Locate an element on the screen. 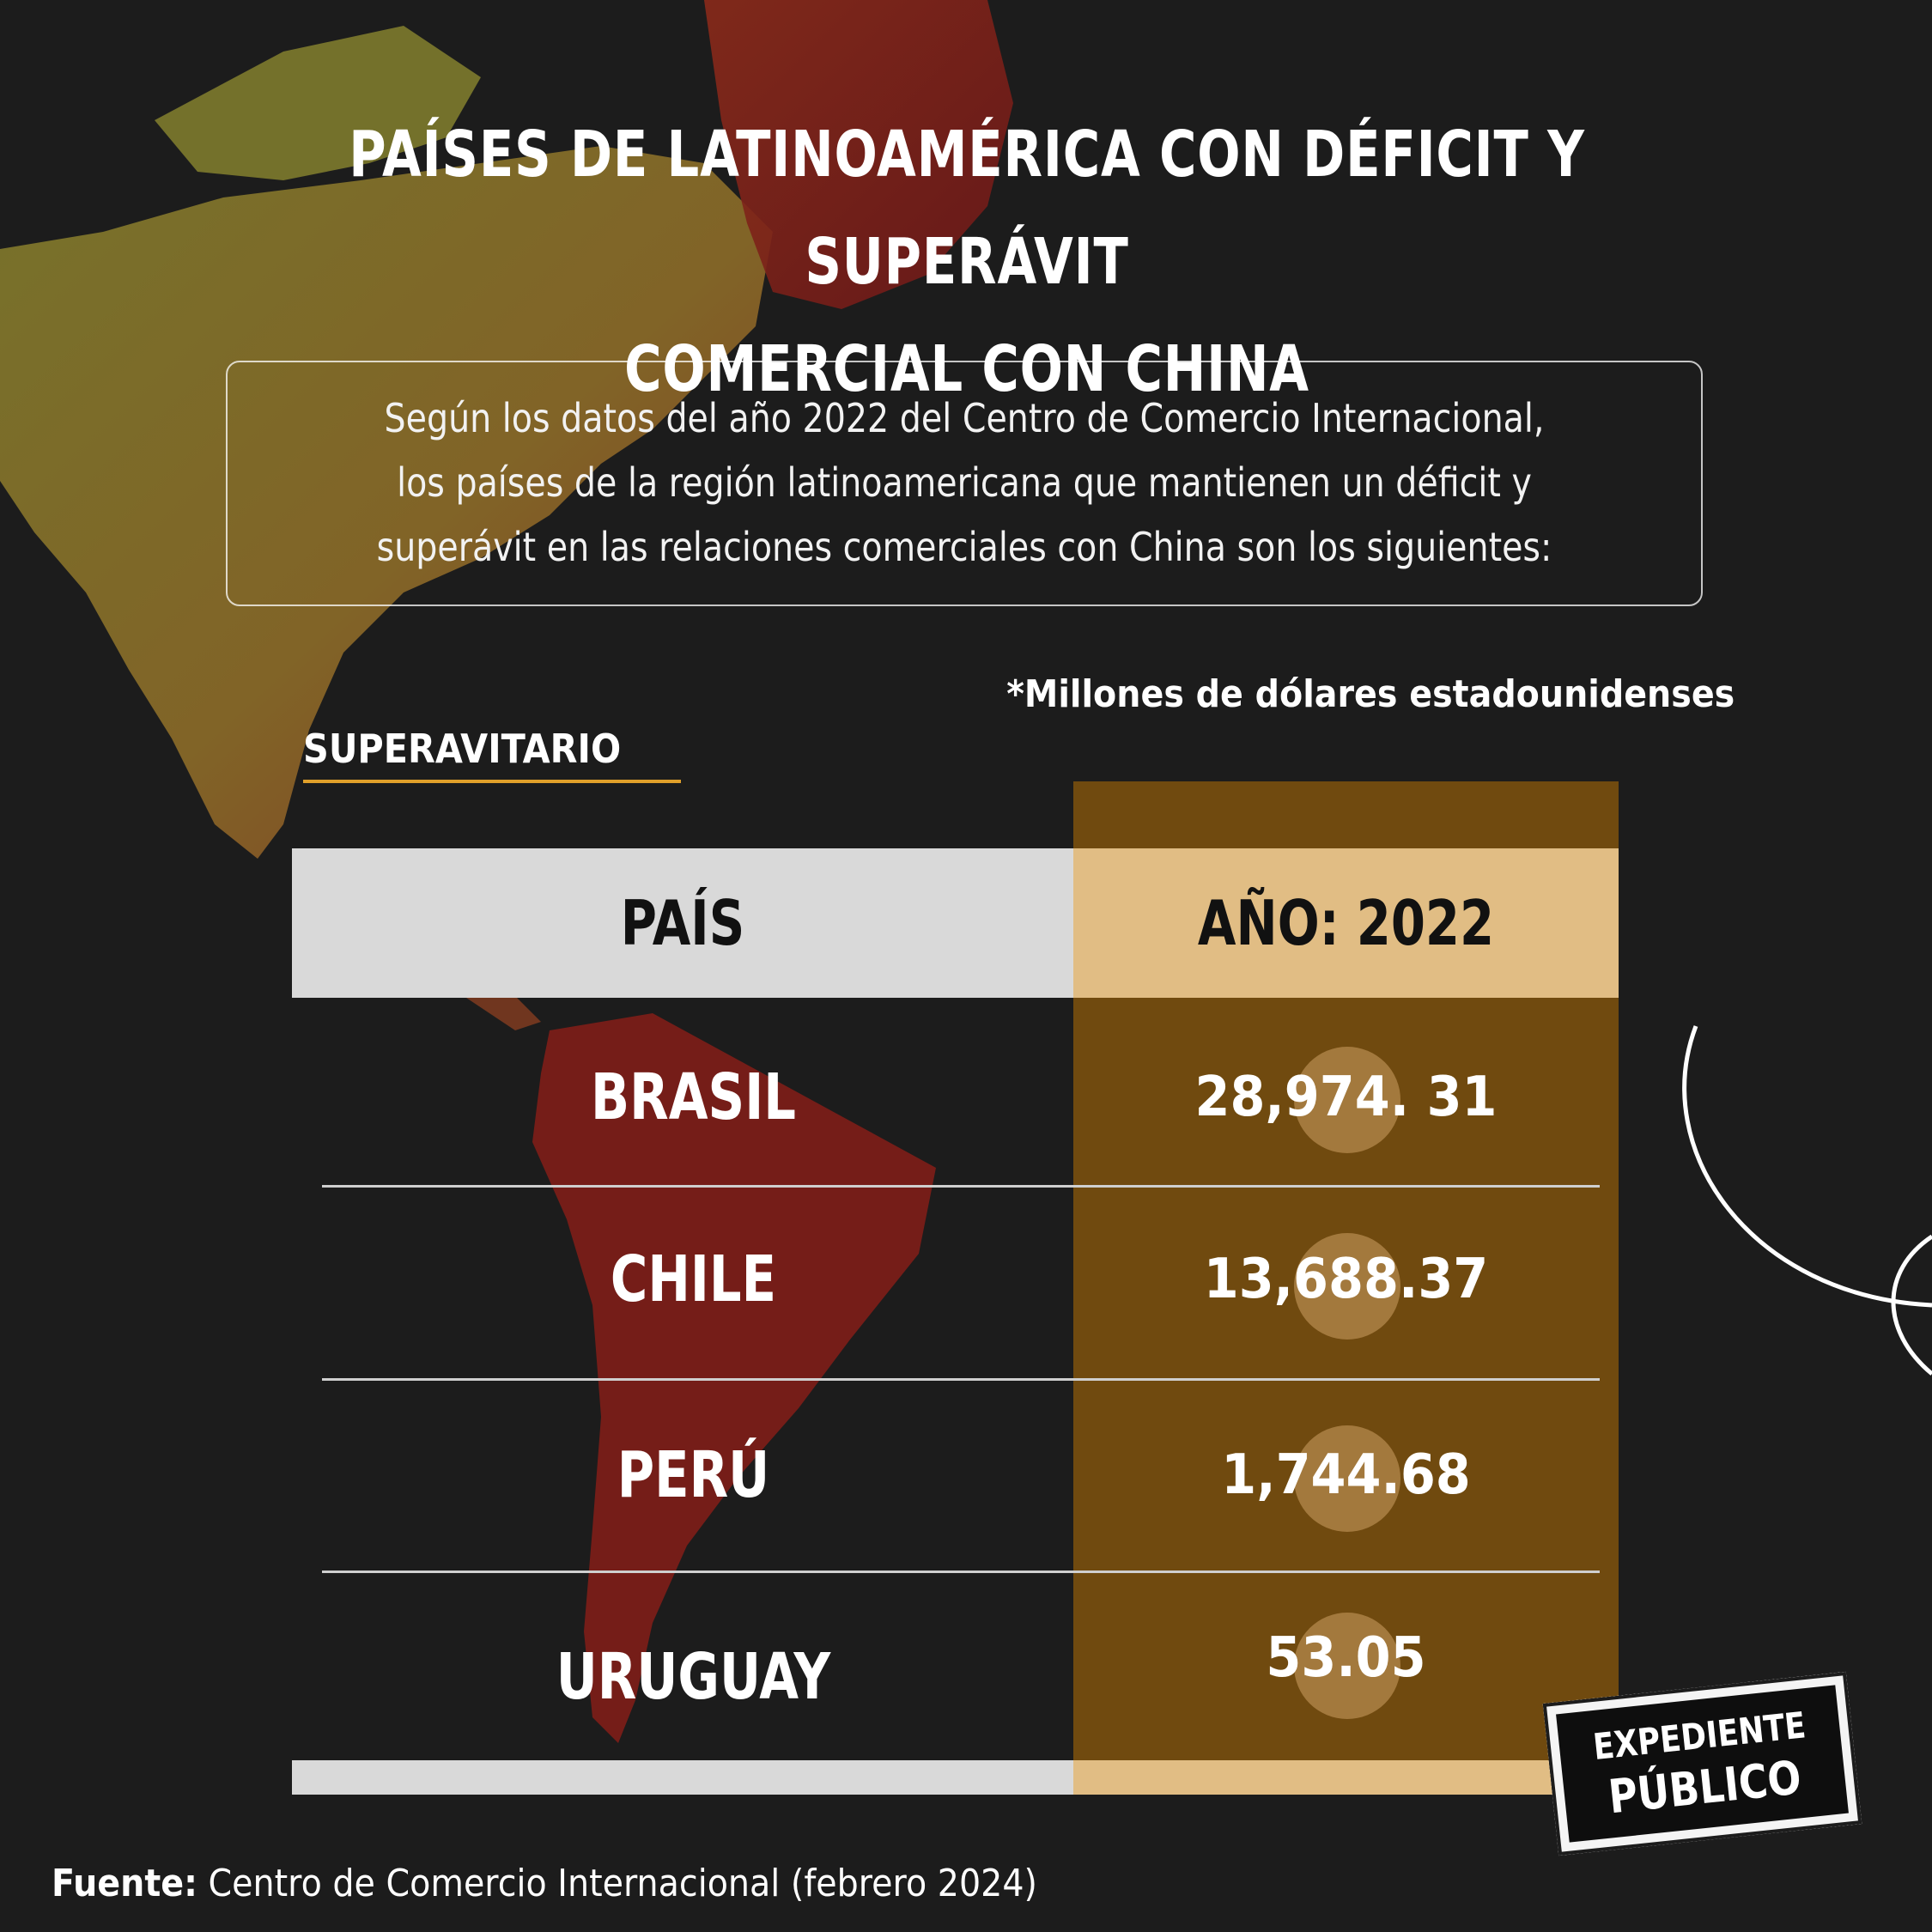  country-cell: CHILE is located at coordinates (693, 1279).